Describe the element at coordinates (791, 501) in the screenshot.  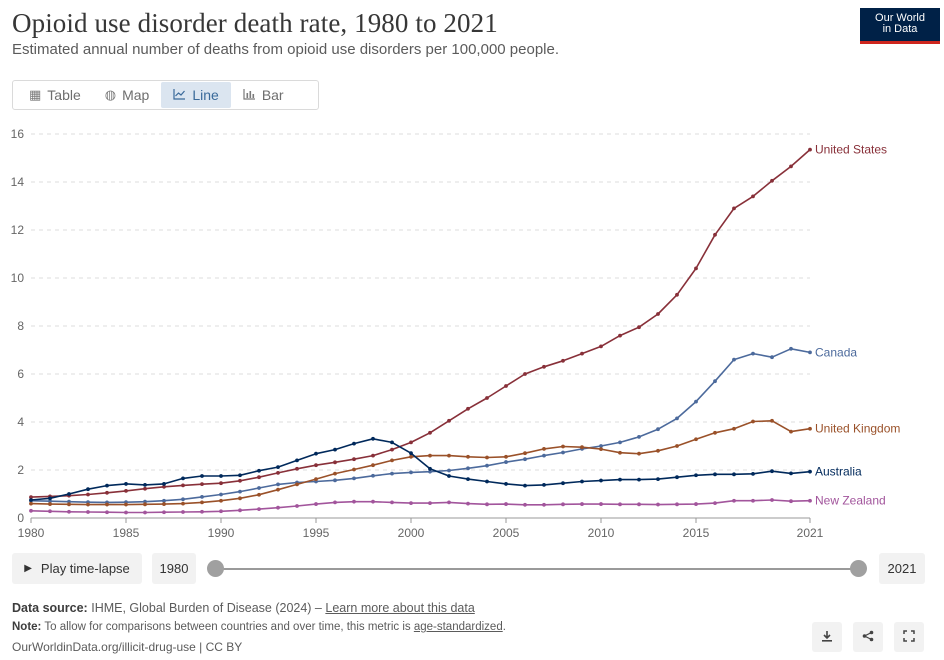
I see `data-point-new-zealand-2020` at that location.